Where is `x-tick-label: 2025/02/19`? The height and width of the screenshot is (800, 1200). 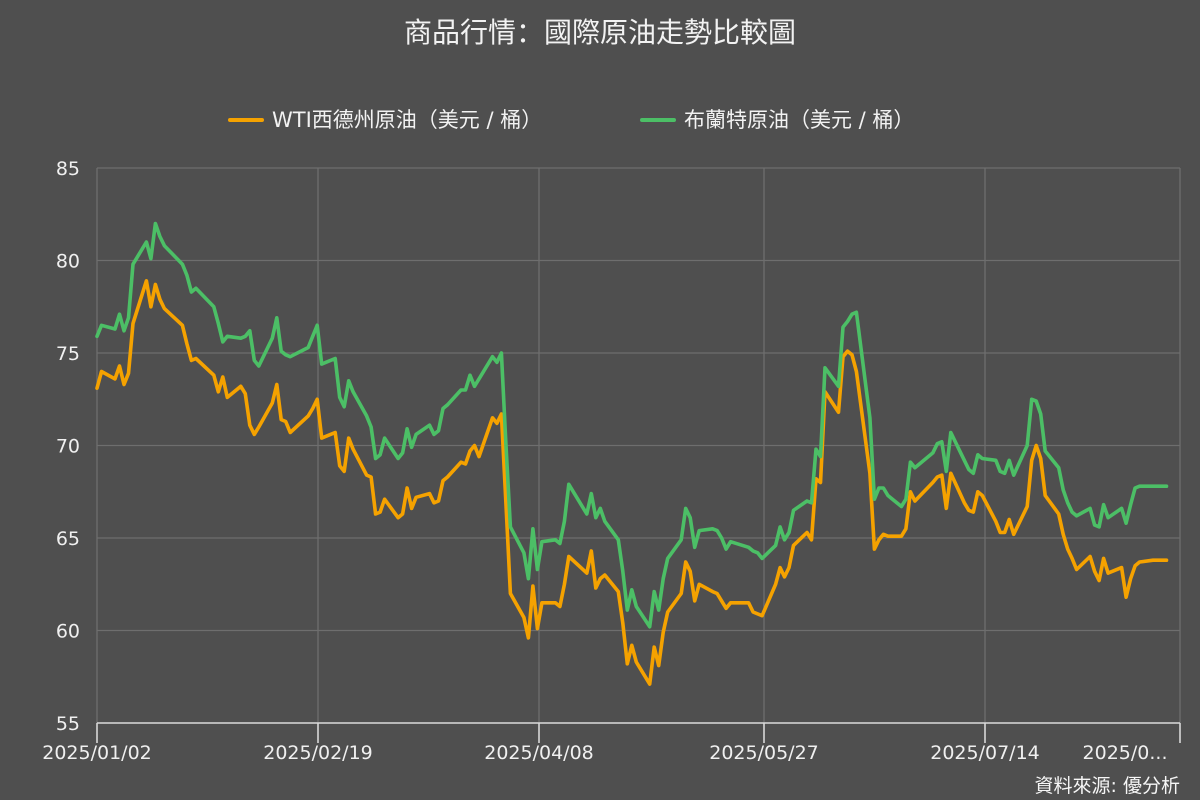
x-tick-label: 2025/02/19 is located at coordinates (318, 753).